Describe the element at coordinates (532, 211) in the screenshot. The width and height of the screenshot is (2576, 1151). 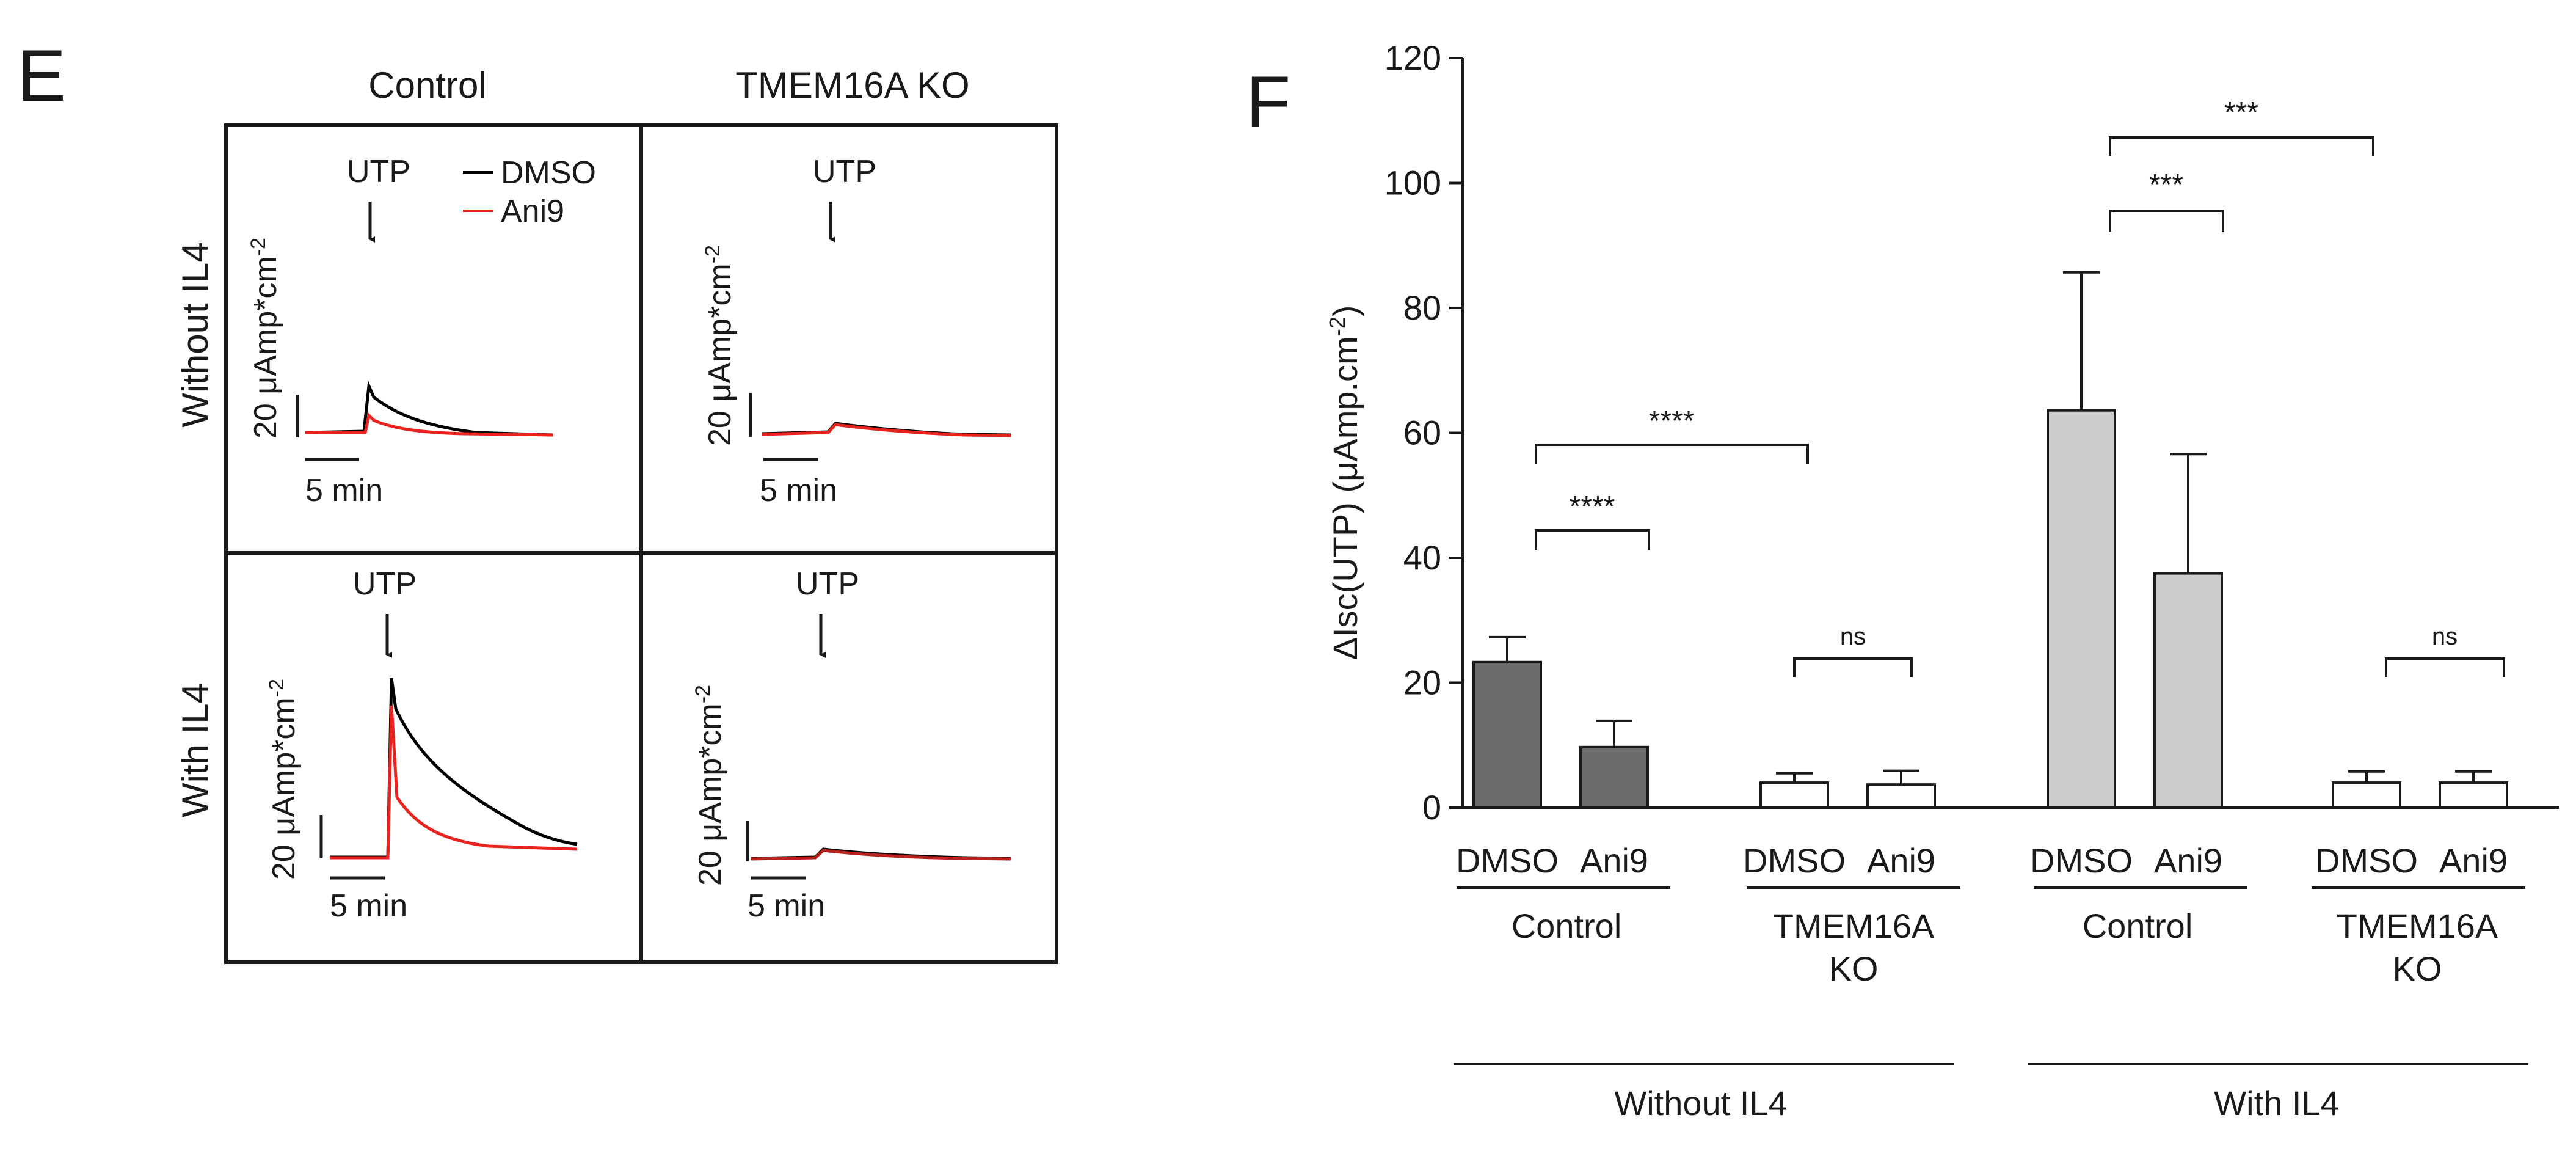
I see `legend-ani9-label: Ani9` at that location.